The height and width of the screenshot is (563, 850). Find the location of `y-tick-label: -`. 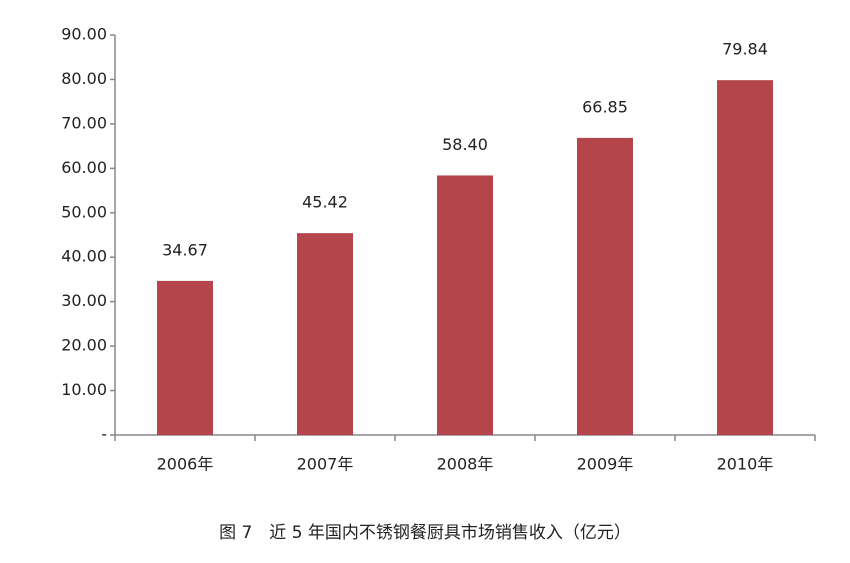

y-tick-label: - is located at coordinates (104, 434).